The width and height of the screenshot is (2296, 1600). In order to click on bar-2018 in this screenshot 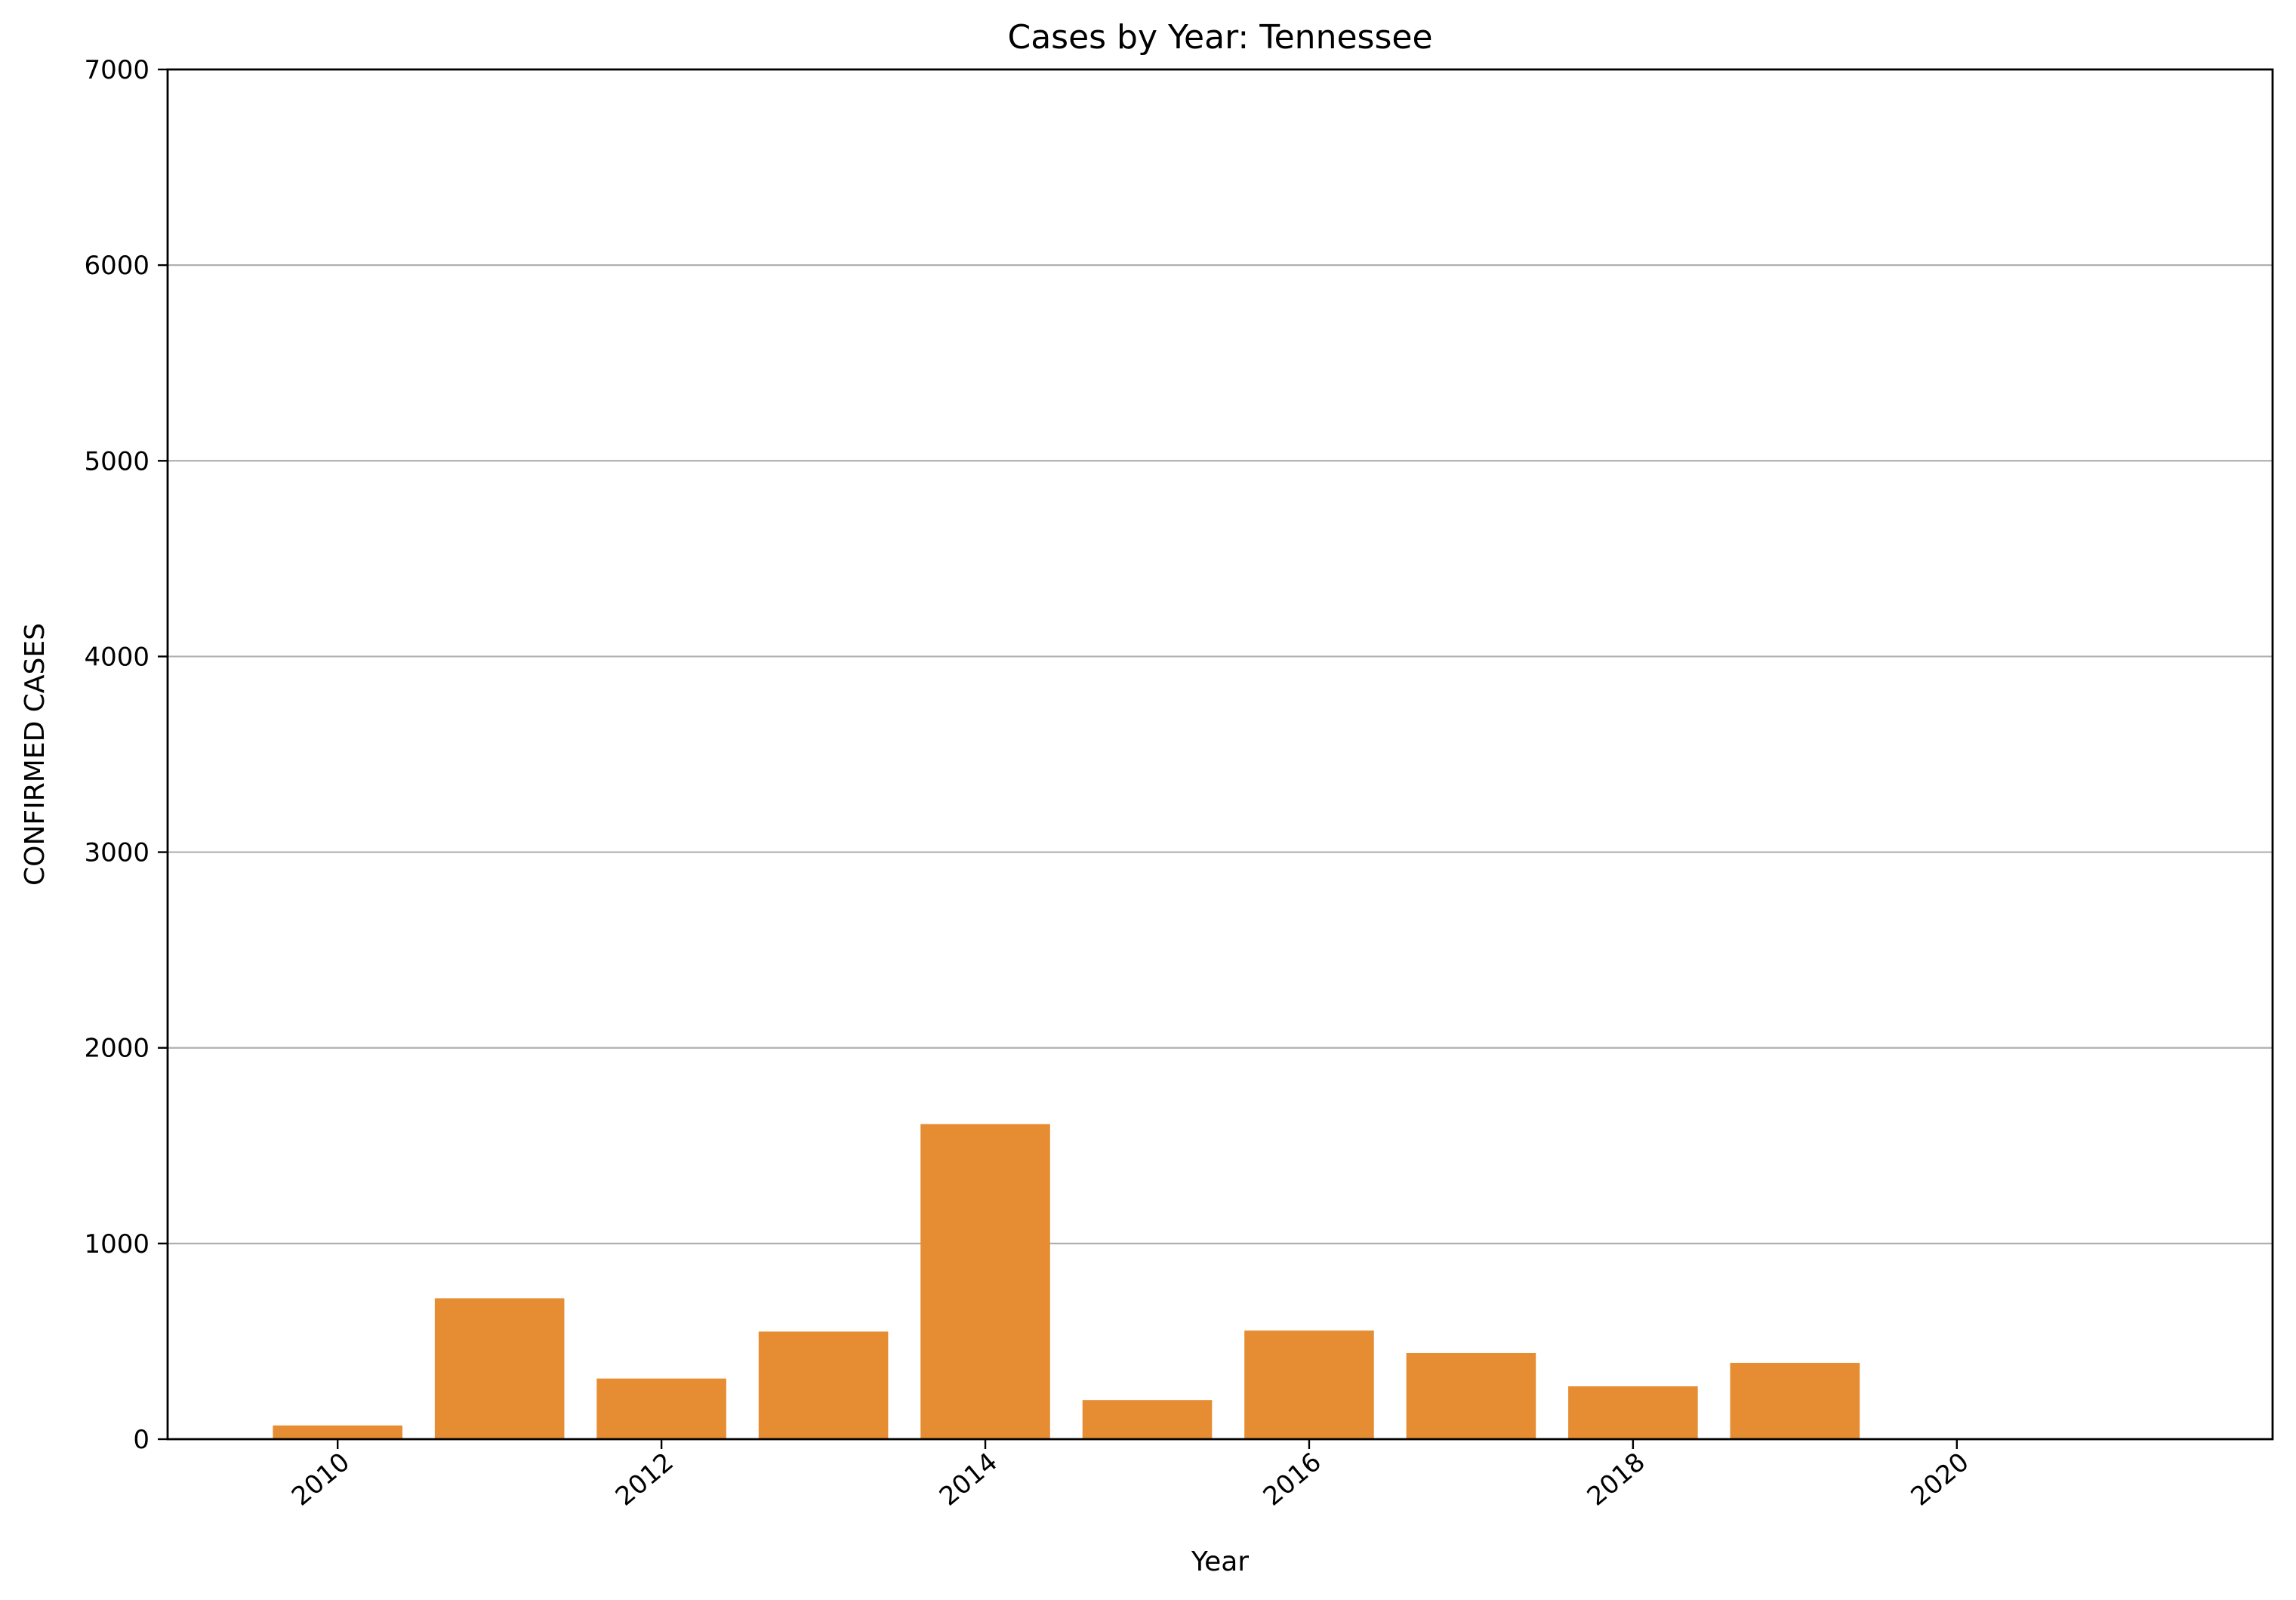, I will do `click(1633, 1412)`.